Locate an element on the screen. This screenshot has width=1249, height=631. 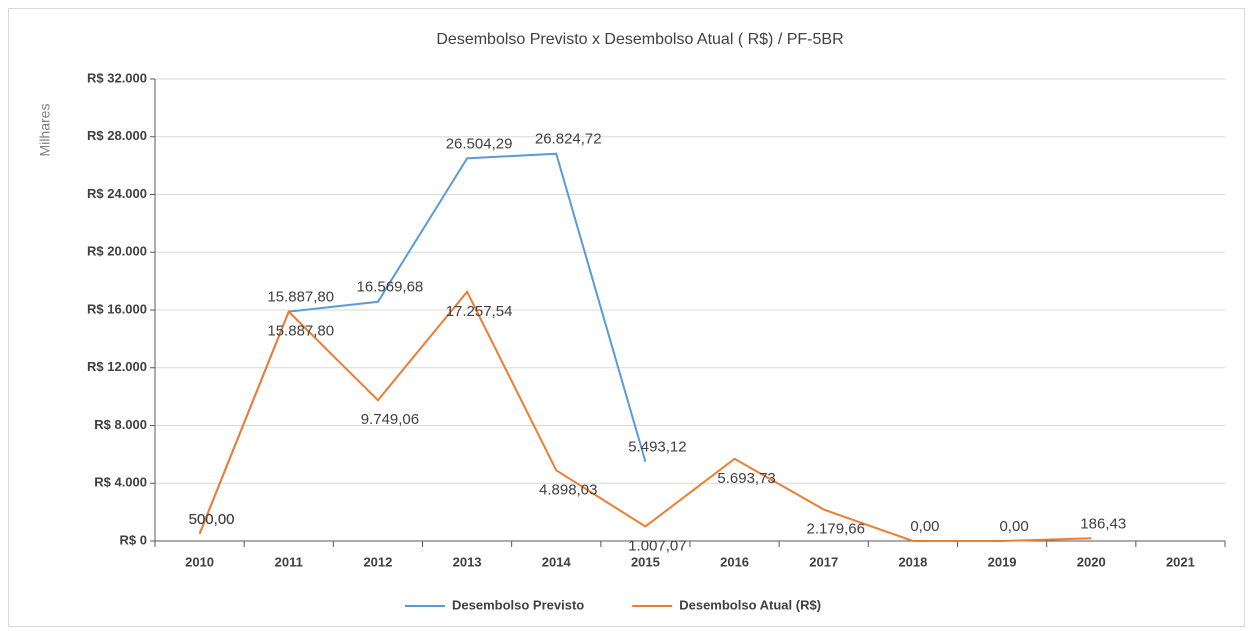
y-tick-label: R$ 24.000 is located at coordinates (117, 193).